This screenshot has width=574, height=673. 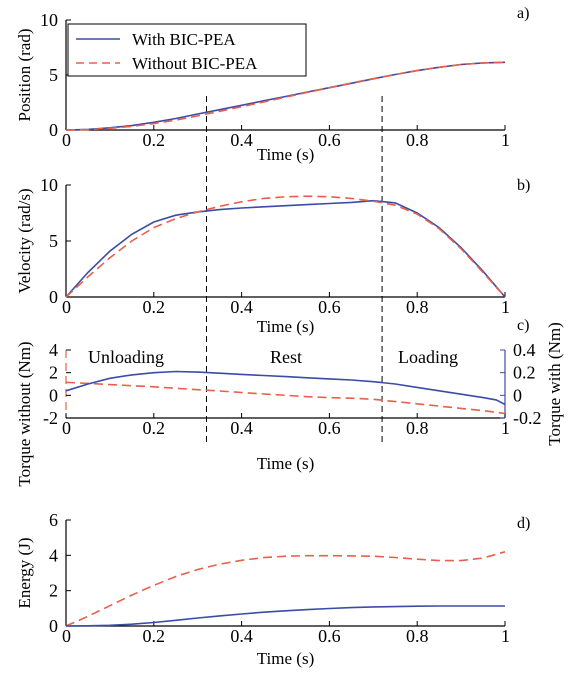 What do you see at coordinates (524, 350) in the screenshot?
I see `panel-c-ytick-right-label: 0.4` at bounding box center [524, 350].